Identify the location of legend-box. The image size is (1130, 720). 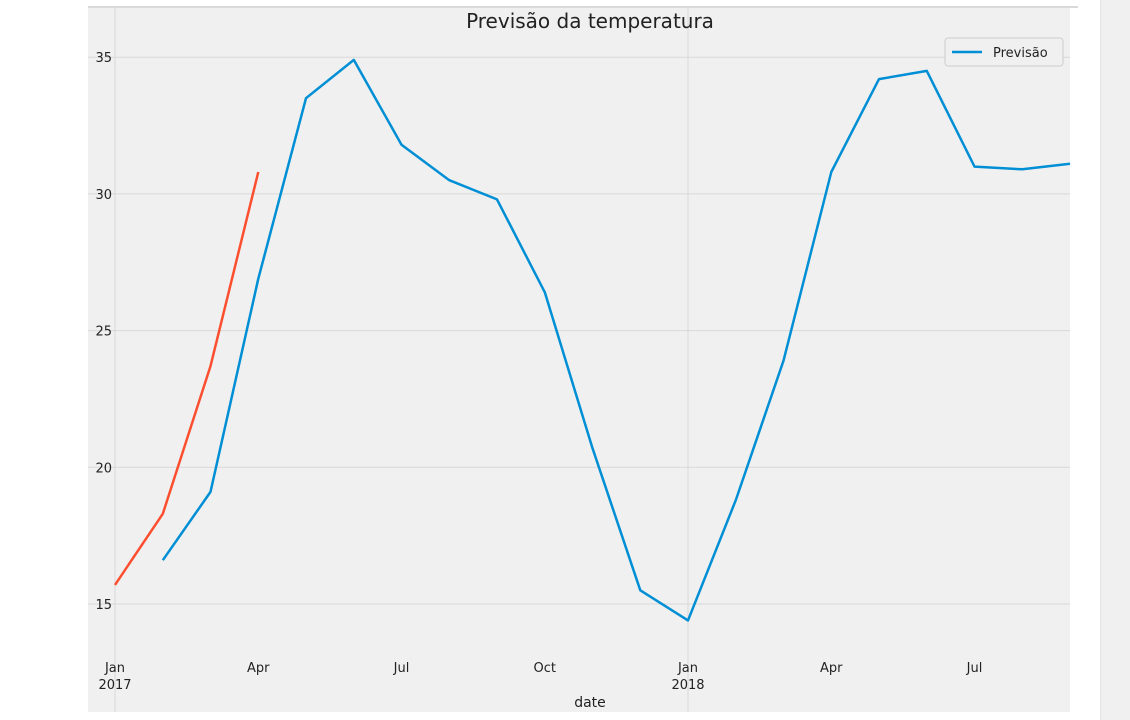
(1004, 52).